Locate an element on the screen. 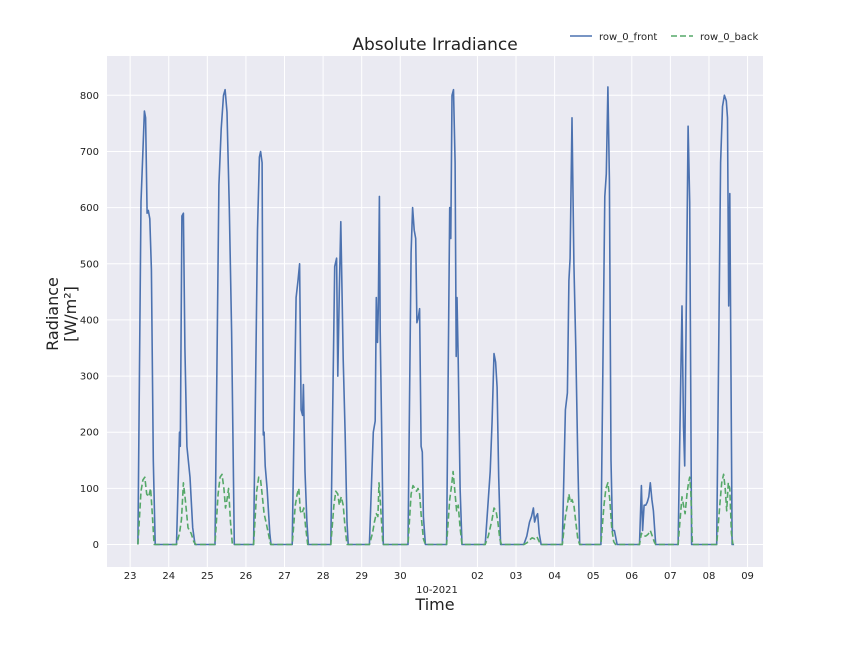 The height and width of the screenshot is (661, 866). x-tick-label: 23 is located at coordinates (130, 576).